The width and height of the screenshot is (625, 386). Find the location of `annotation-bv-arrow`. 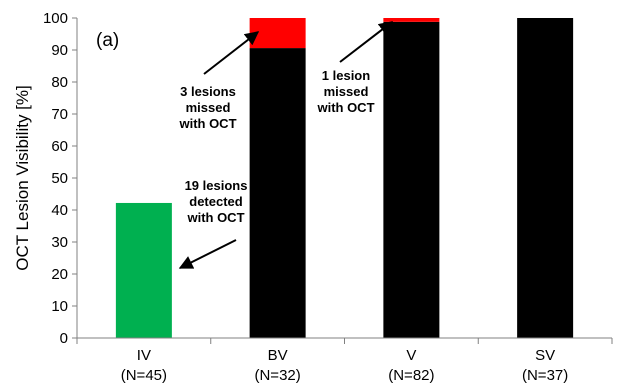

annotation-bv-arrow is located at coordinates (231, 53).